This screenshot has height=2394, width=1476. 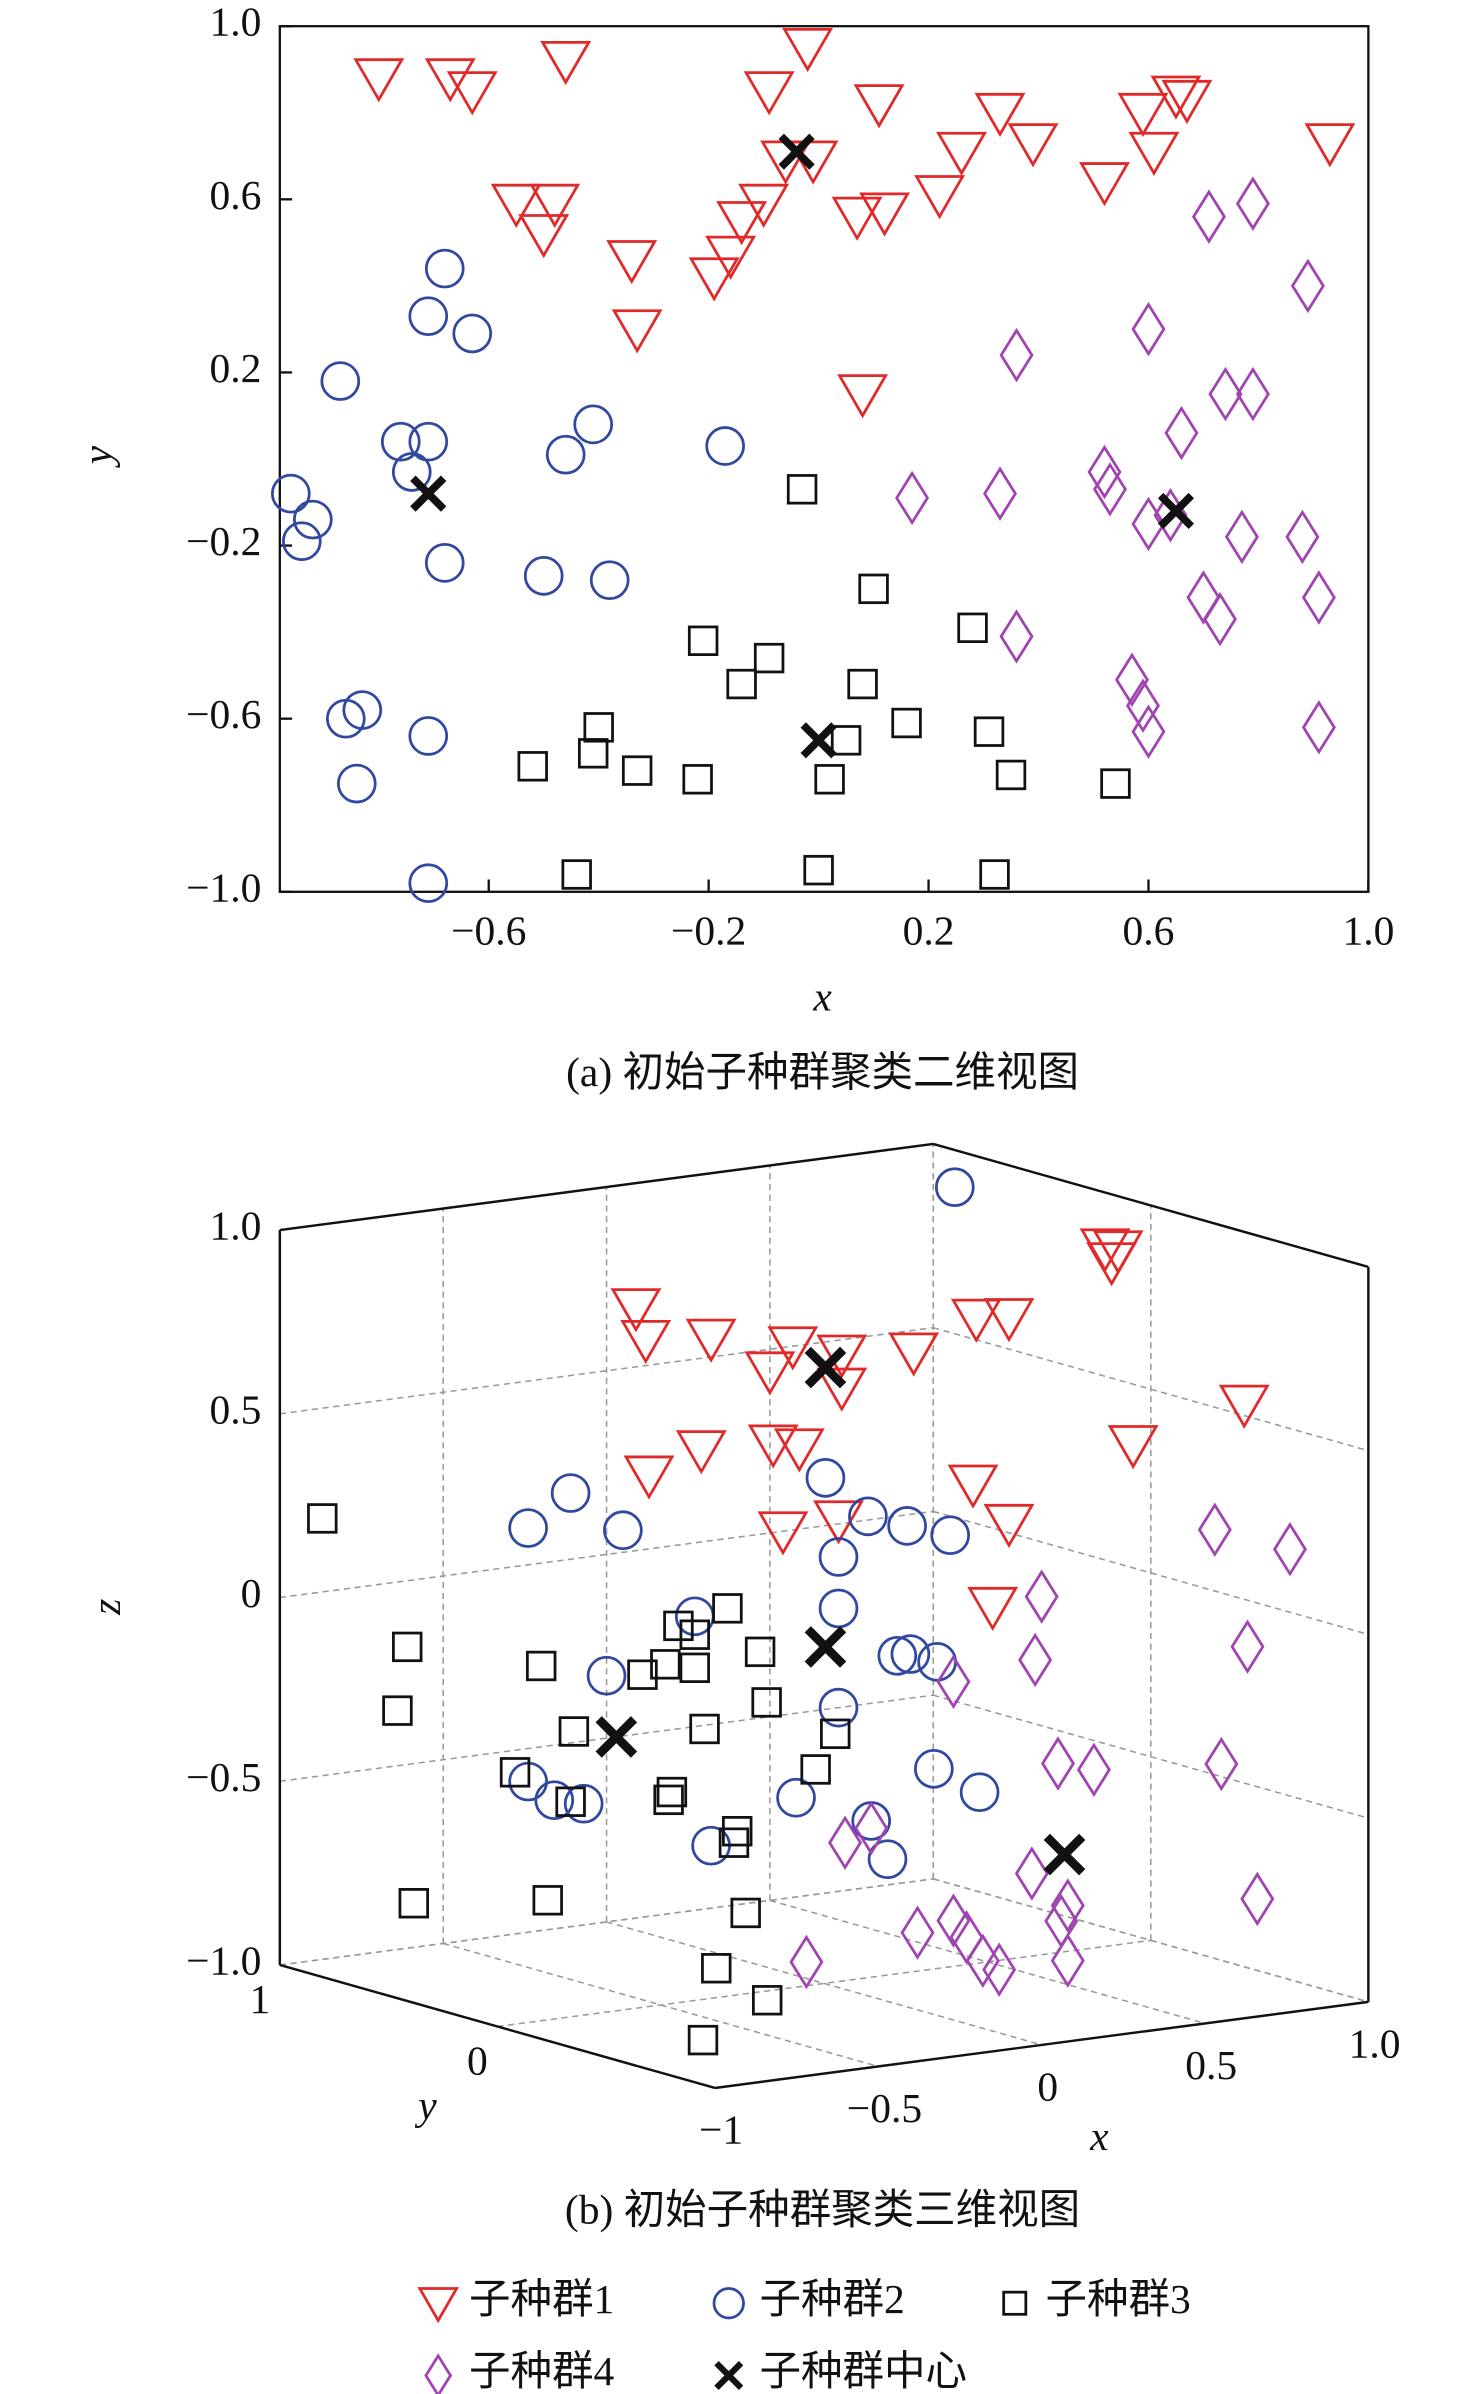 I want to click on legend-label: 子种群4, so click(x=542, y=2371).